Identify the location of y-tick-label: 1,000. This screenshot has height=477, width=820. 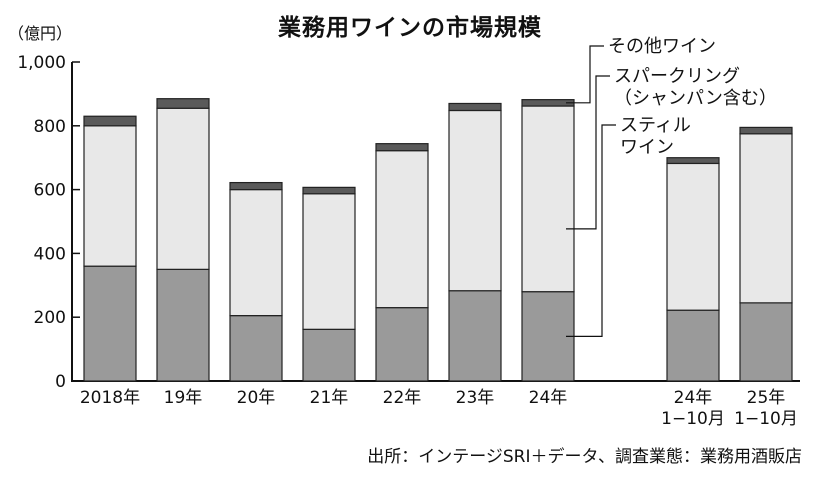
(41, 63).